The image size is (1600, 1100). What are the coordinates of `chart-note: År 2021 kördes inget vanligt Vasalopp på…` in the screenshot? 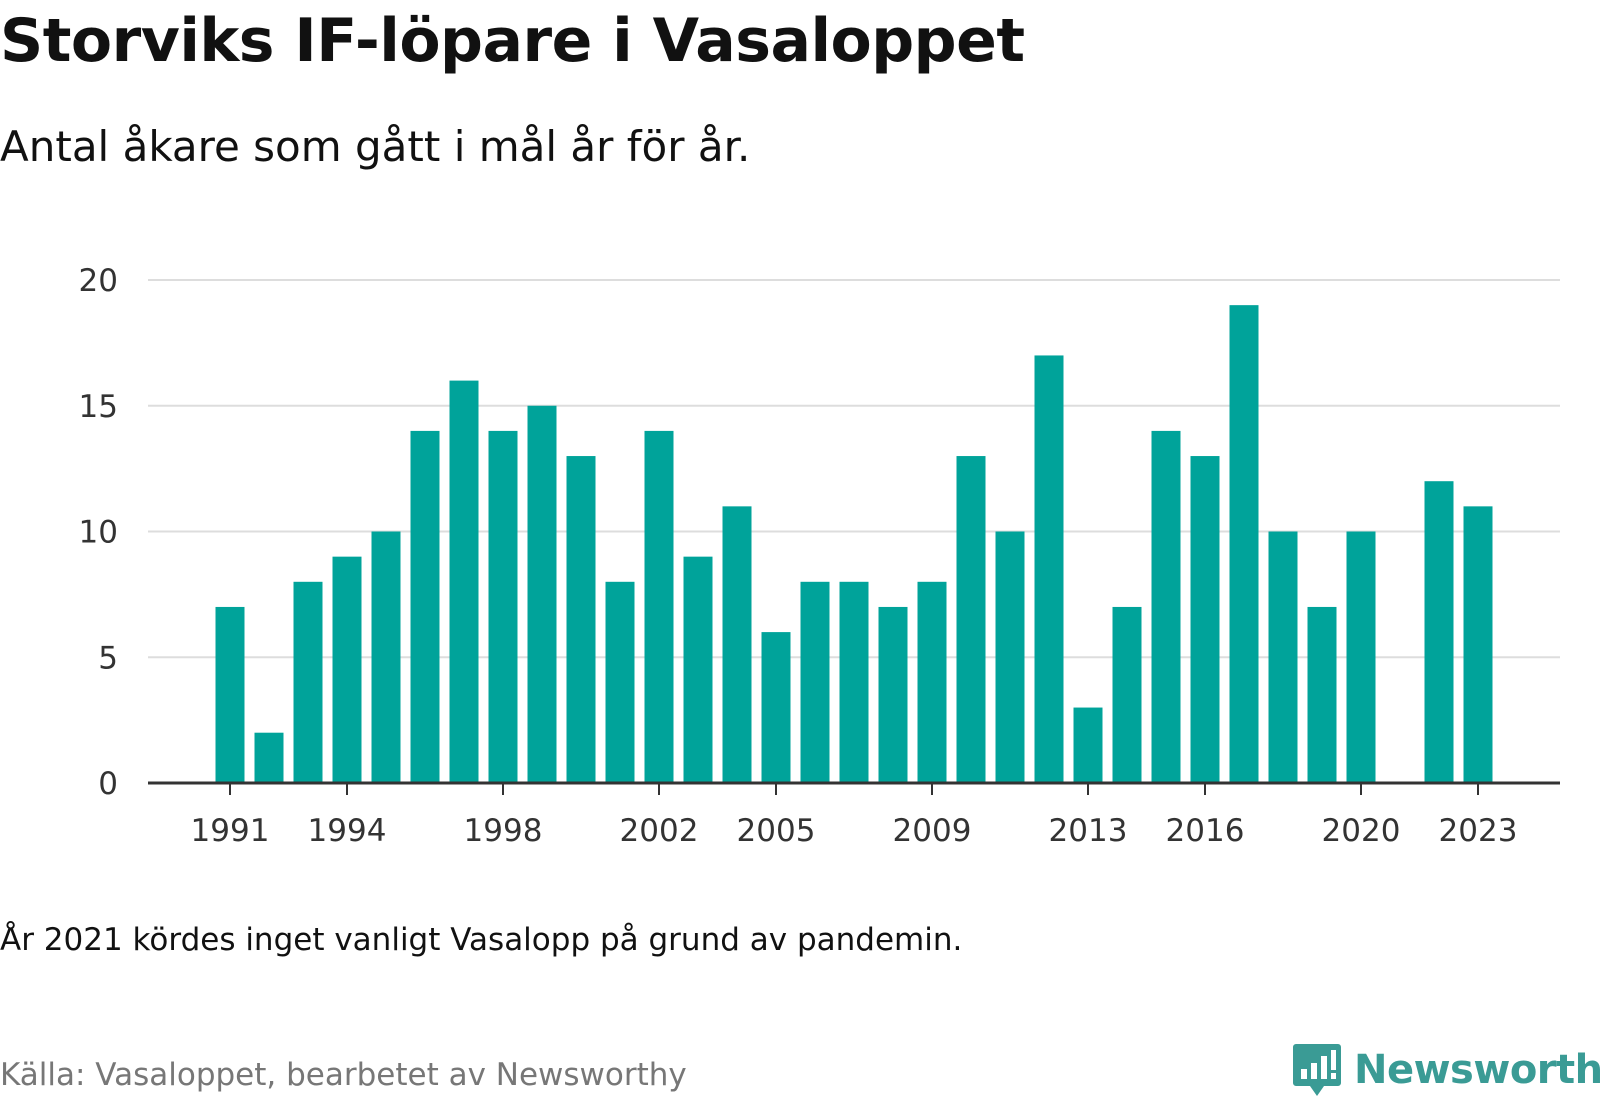 It's located at (481, 940).